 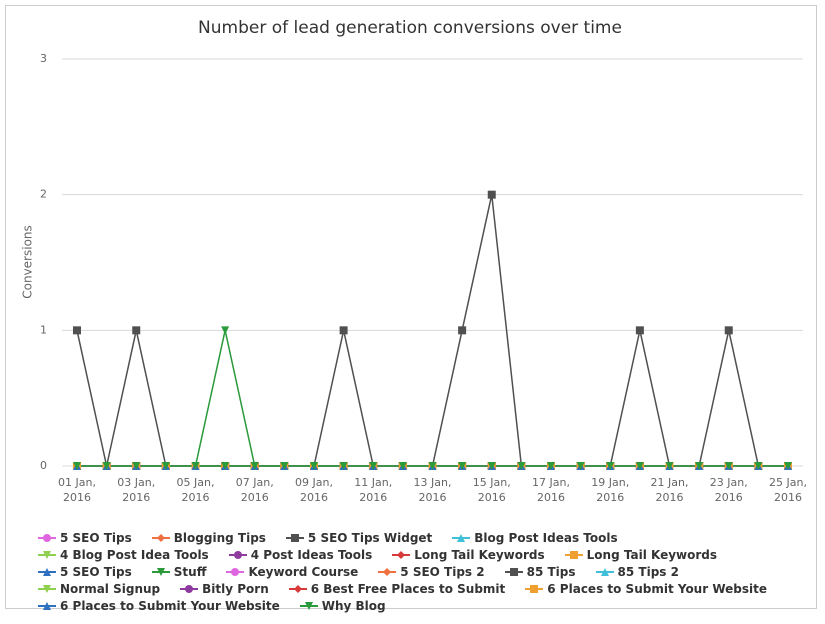 I want to click on legend-item: Stuff, so click(x=179, y=571).